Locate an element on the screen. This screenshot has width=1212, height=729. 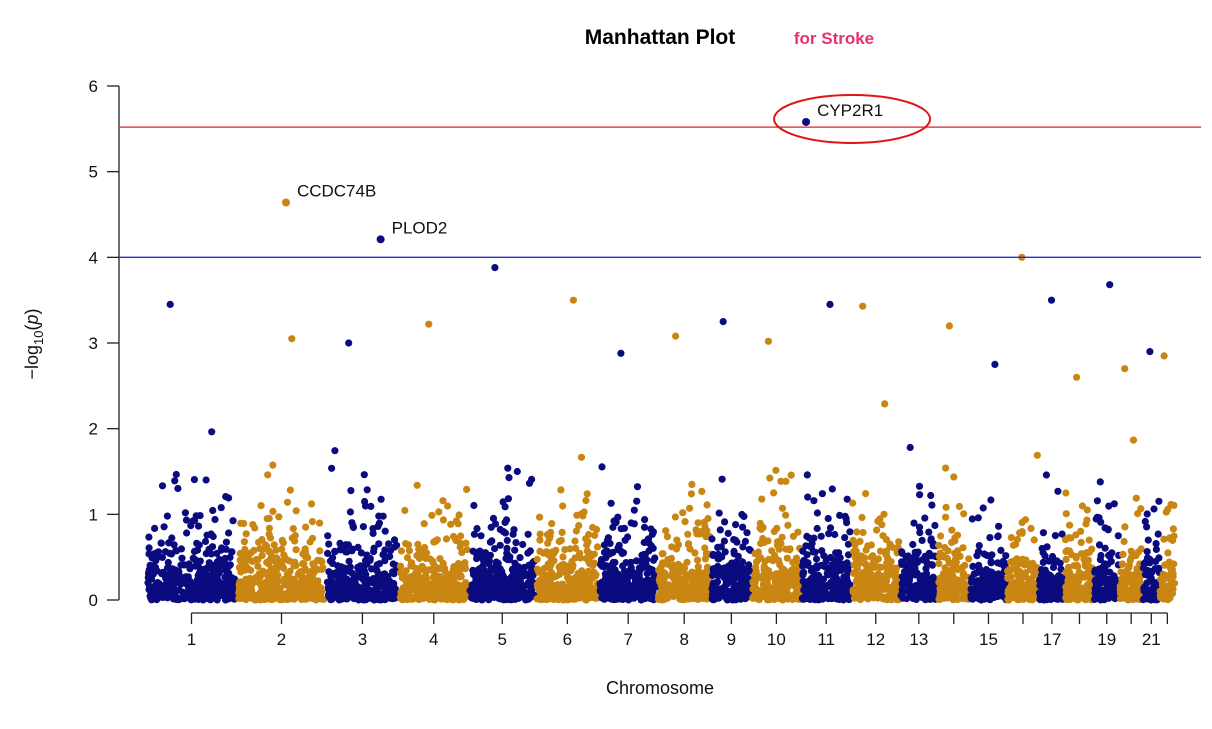
y-tick-label: 5 is located at coordinates (93, 172).